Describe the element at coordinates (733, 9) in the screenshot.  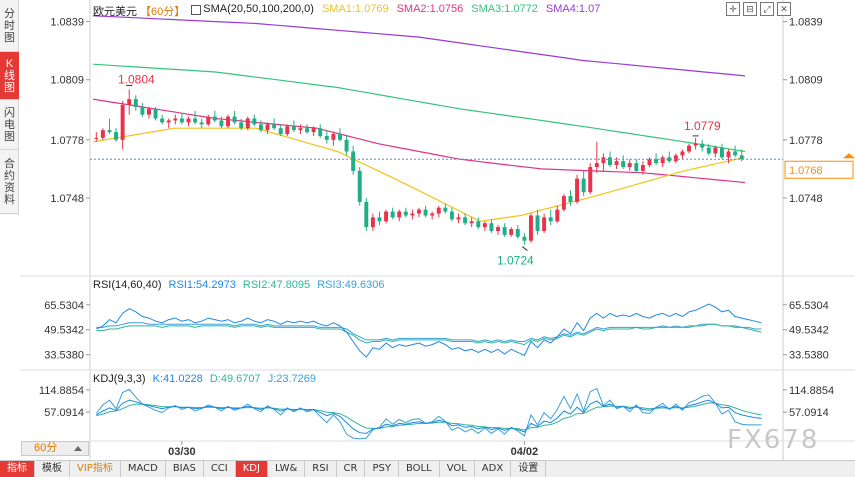
I see `zoom-in-icon: ✛` at that location.